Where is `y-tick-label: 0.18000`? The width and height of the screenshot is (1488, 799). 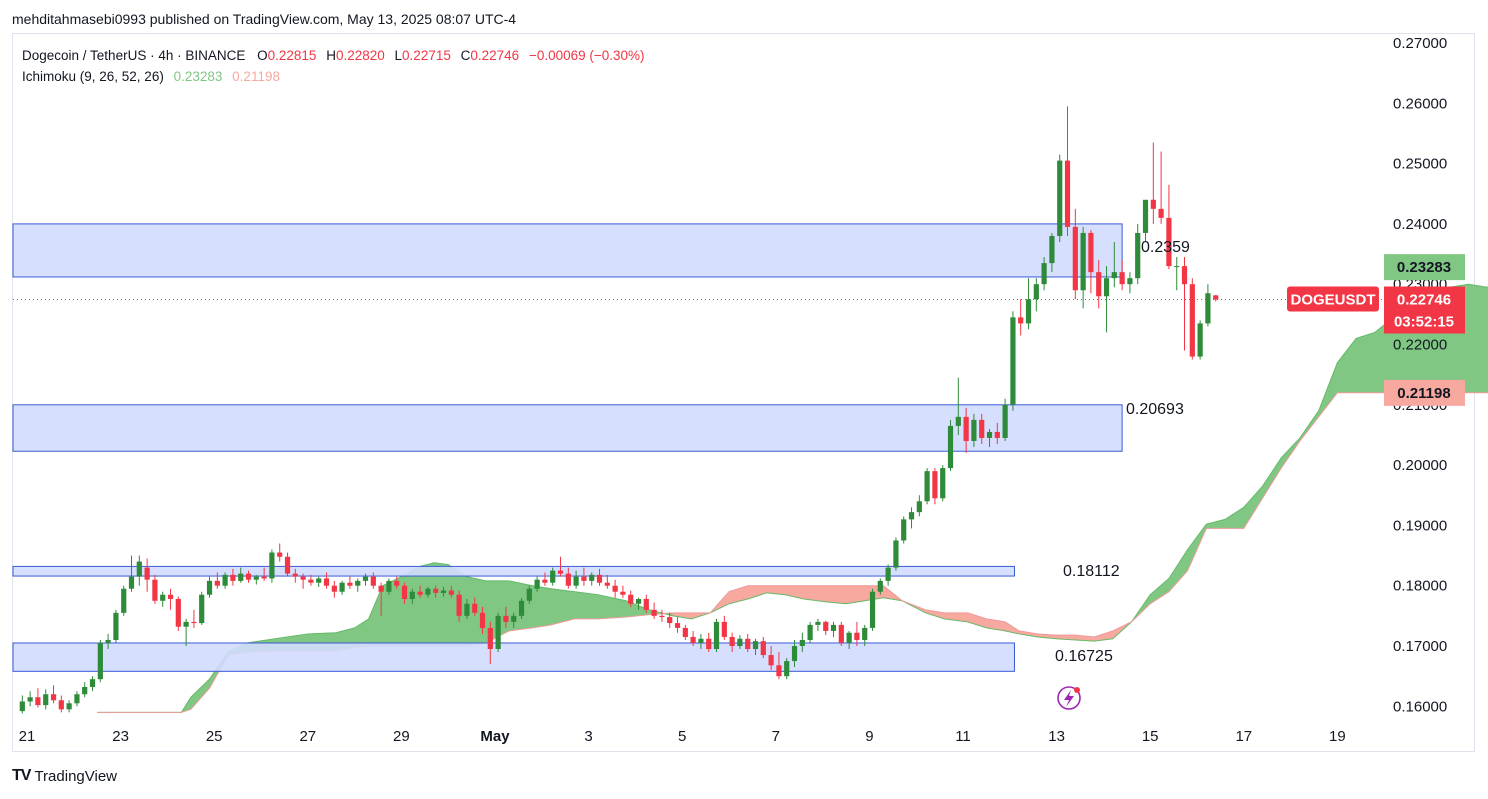
y-tick-label: 0.18000 is located at coordinates (1420, 586).